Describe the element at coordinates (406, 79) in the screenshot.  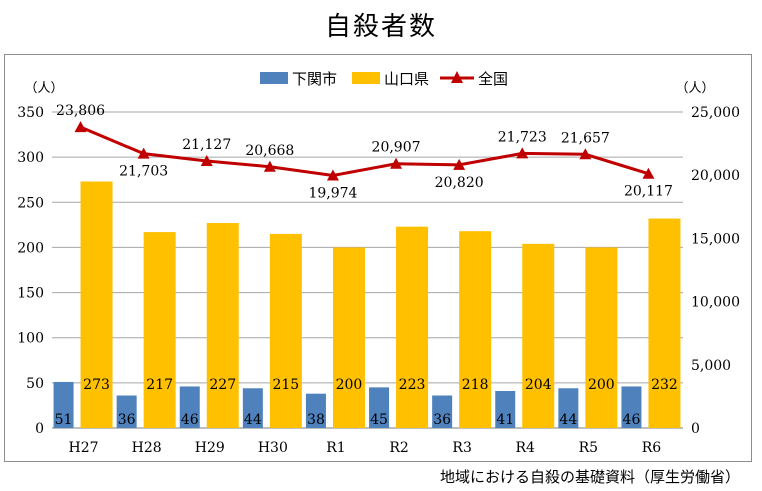
I see `legend-label-yamaguchi: 山口県` at that location.